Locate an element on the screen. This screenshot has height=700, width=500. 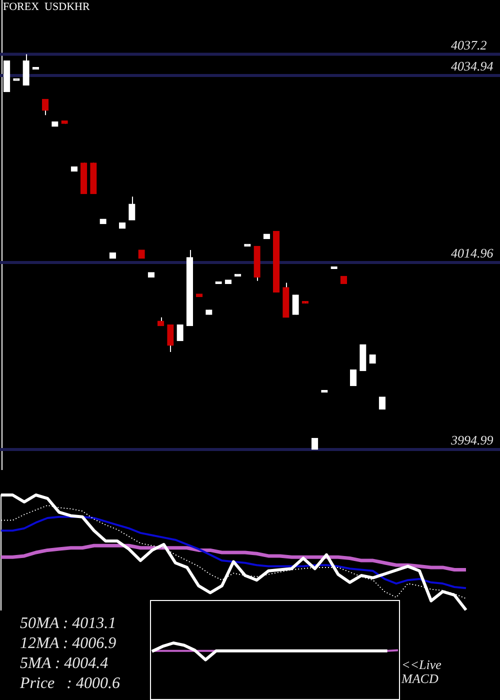
chart-title: FOREX USDKHR is located at coordinates (46, 7).